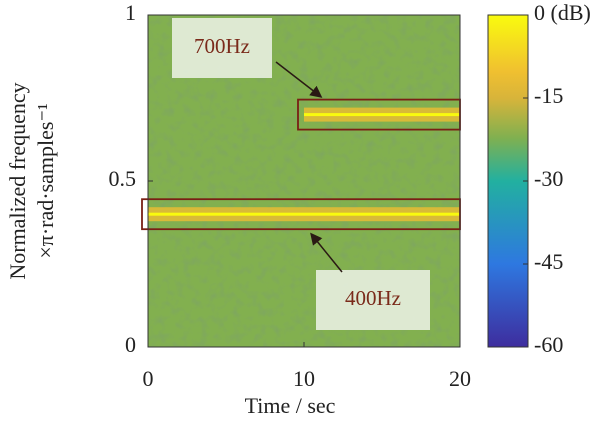  What do you see at coordinates (17, 180) in the screenshot?
I see `y-axis-label: Normalized frequency` at bounding box center [17, 180].